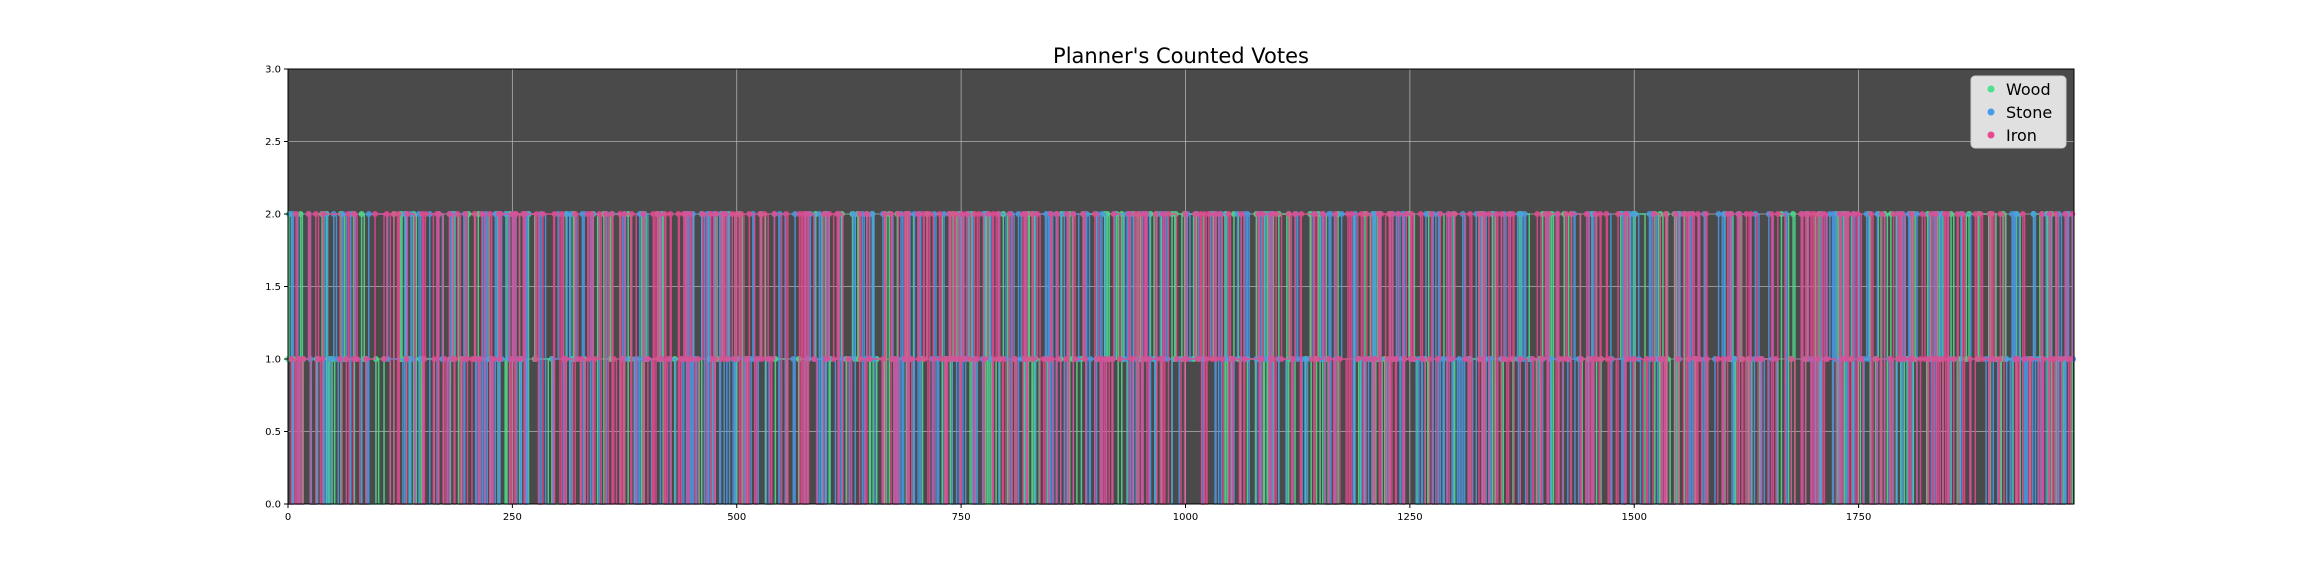 Image resolution: width=2304 pixels, height=576 pixels. What do you see at coordinates (1409, 517) in the screenshot?
I see `x-tick-label: 1250` at bounding box center [1409, 517].